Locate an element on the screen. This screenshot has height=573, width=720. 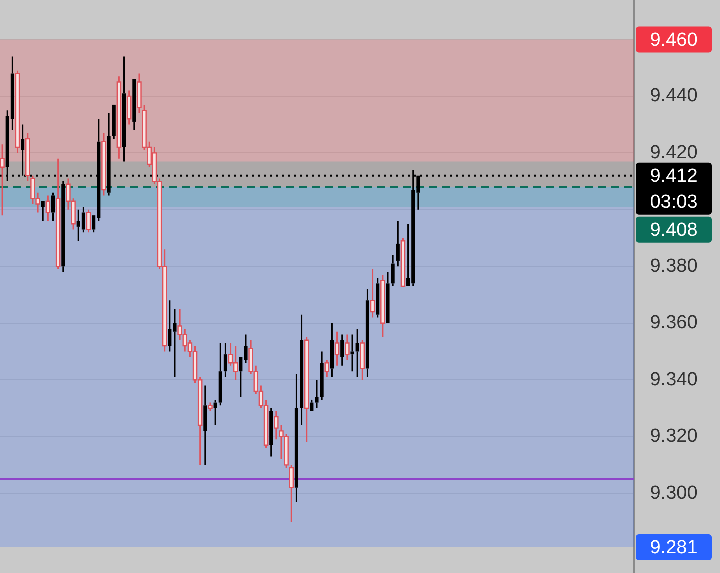
band-label: 9.460 is located at coordinates (674, 40).